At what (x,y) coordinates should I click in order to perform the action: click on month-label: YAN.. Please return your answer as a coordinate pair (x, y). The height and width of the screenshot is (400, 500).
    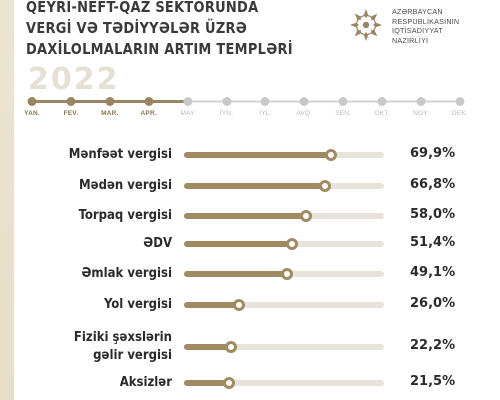
    Looking at the image, I should click on (32, 113).